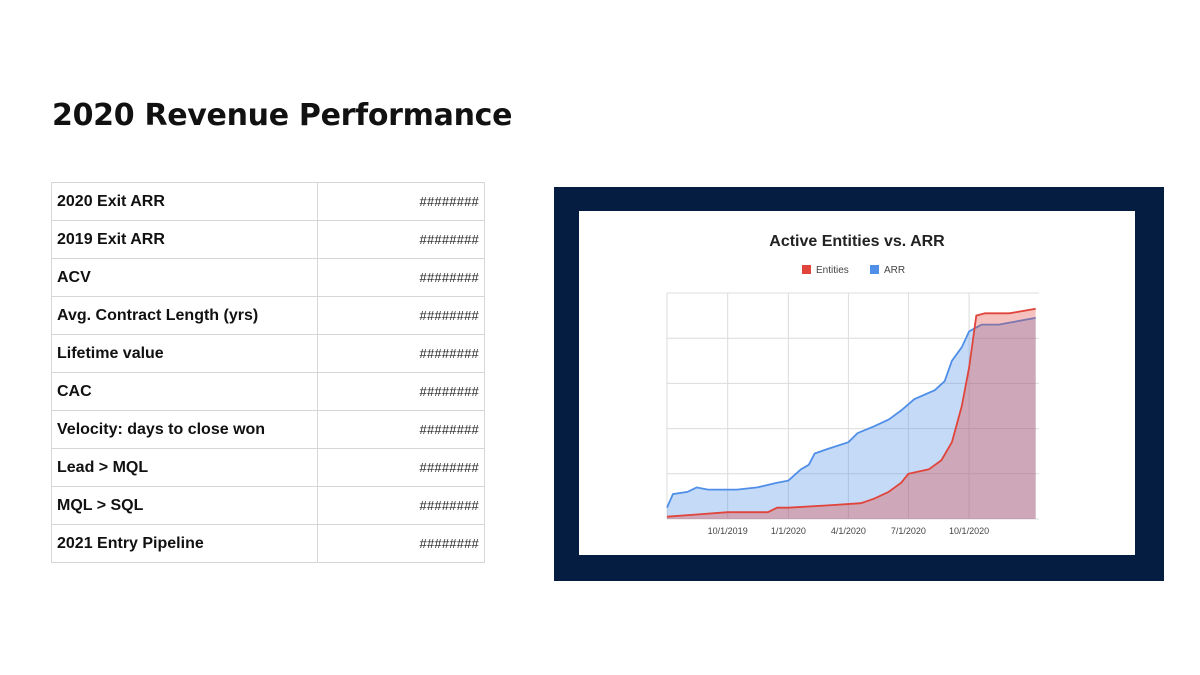  Describe the element at coordinates (184, 391) in the screenshot. I see `metric-label: CAC` at that location.